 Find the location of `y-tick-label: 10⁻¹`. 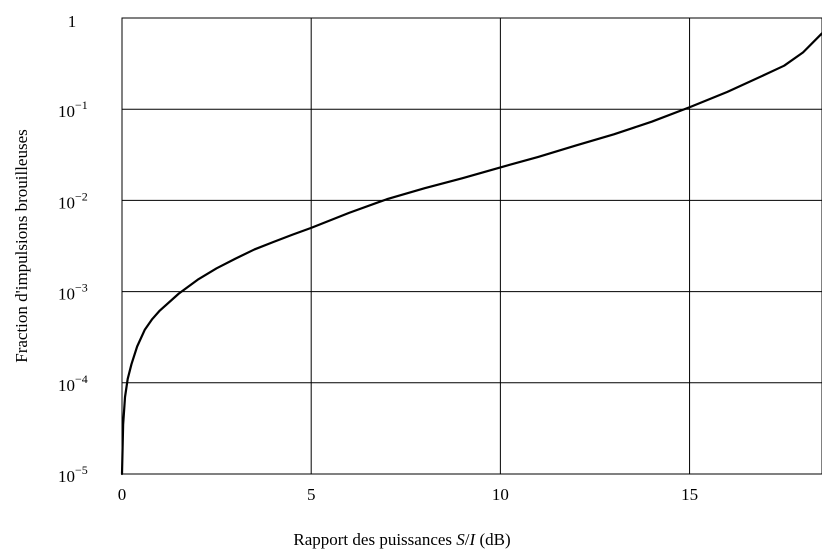

y-tick-label: 10⁻¹ is located at coordinates (73, 109).